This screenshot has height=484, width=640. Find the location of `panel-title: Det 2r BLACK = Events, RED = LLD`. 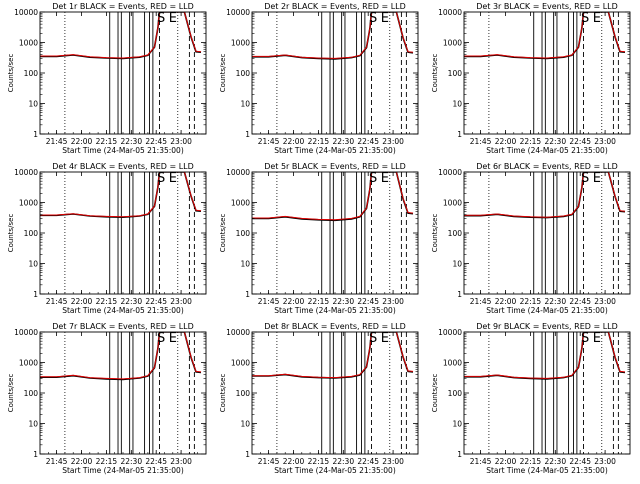

panel-title: Det 2r BLACK = Events, RED = LLD is located at coordinates (335, 6).